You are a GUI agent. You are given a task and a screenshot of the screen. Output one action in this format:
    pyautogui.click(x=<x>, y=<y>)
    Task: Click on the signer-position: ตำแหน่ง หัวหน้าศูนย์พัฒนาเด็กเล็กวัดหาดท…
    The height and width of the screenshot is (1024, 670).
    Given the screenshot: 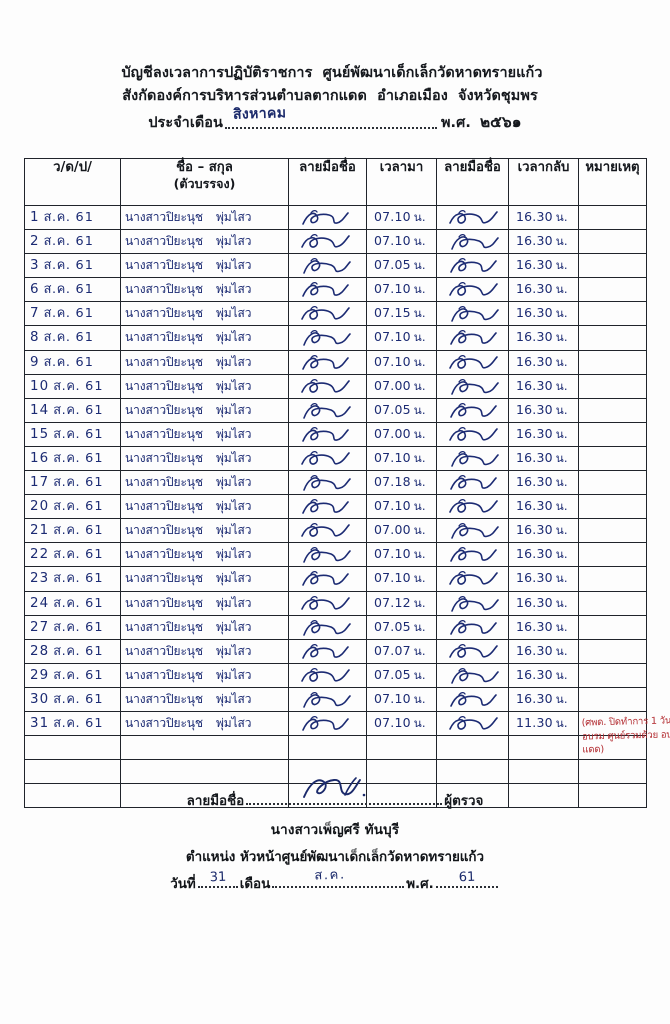 What is the action you would take?
    pyautogui.click(x=335, y=856)
    